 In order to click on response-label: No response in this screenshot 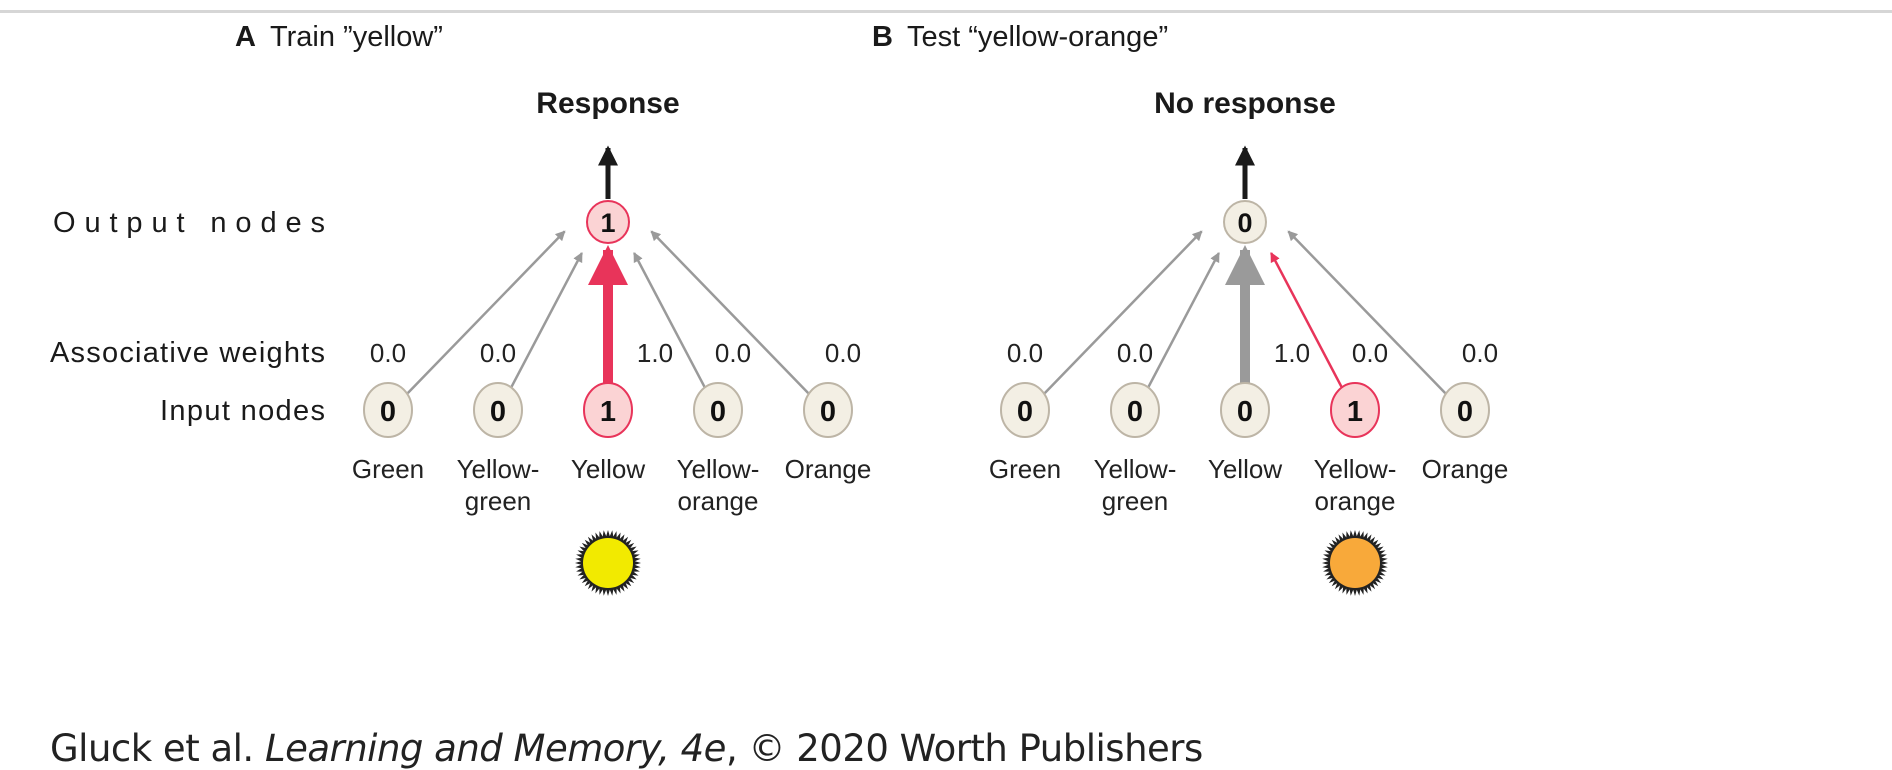, I will do `click(1245, 103)`.